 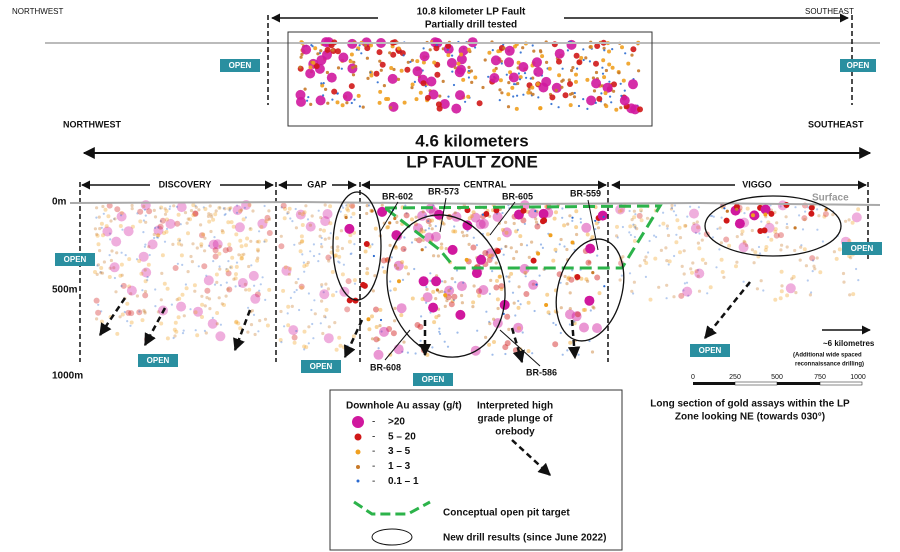 What do you see at coordinates (59, 202) in the screenshot?
I see `depth-label: 0m` at bounding box center [59, 202].